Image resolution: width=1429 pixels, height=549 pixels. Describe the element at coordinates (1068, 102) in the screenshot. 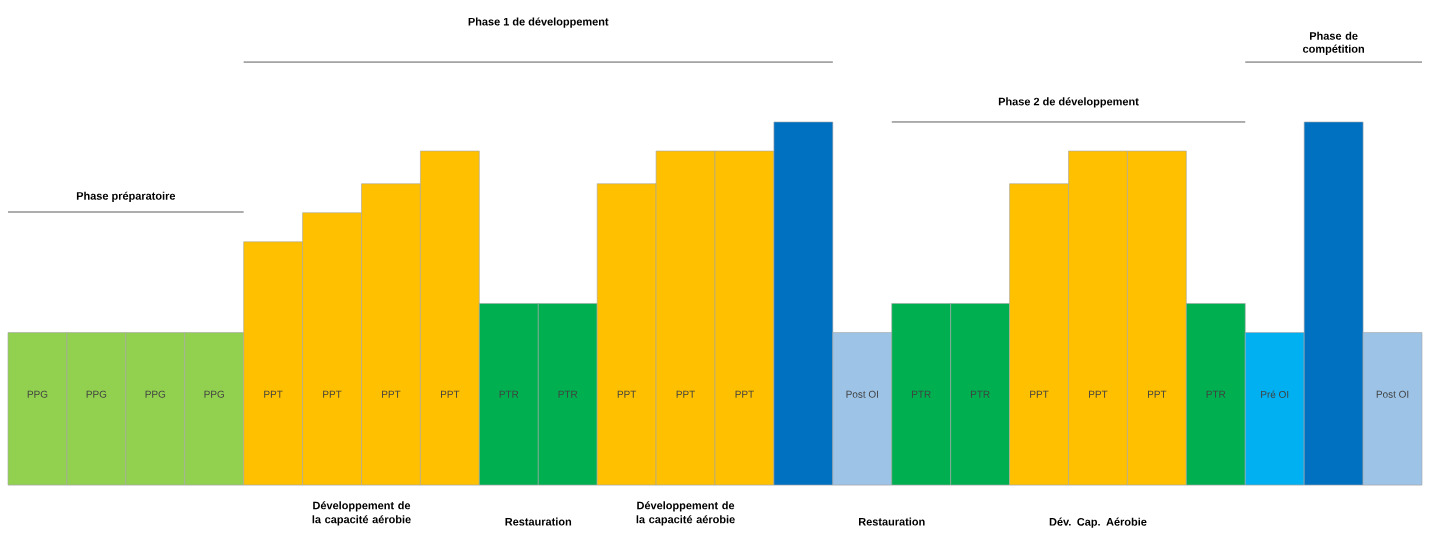

I see `text: Phase 2 de développement` at that location.